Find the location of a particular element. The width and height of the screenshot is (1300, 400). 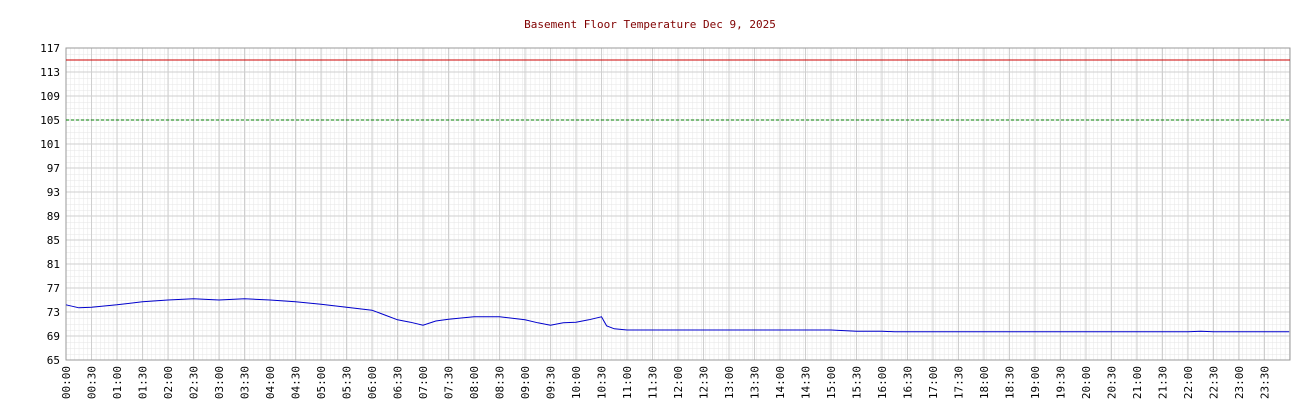

x-tick-label: 00:00 is located at coordinates (66, 382).